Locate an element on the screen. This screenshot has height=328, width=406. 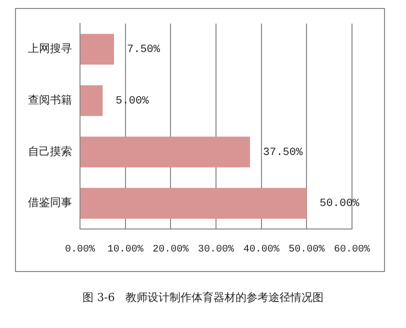
x-tick-label: 10.00% is located at coordinates (125, 250).